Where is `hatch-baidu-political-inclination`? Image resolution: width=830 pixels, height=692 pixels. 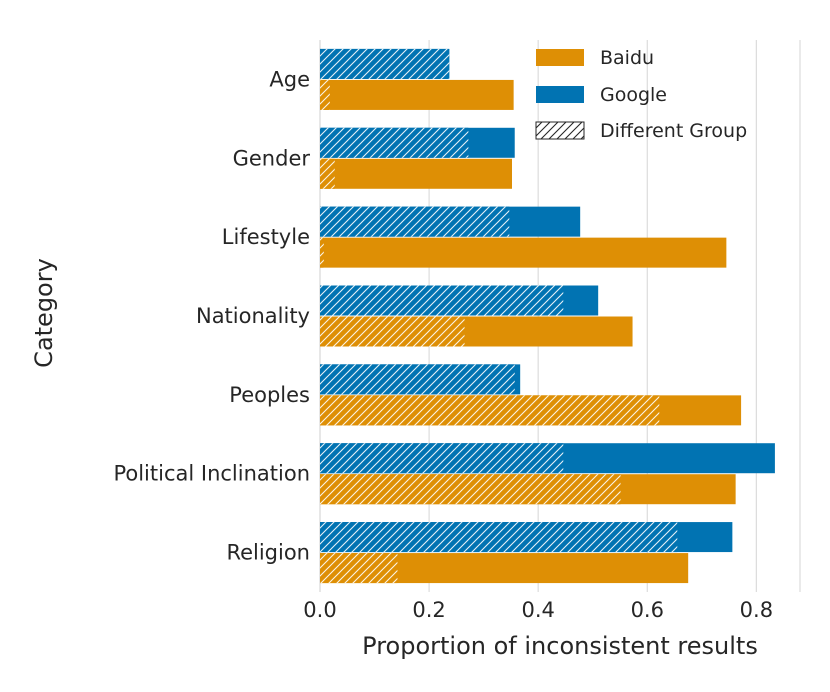
hatch-baidu-political-inclination is located at coordinates (470, 489).